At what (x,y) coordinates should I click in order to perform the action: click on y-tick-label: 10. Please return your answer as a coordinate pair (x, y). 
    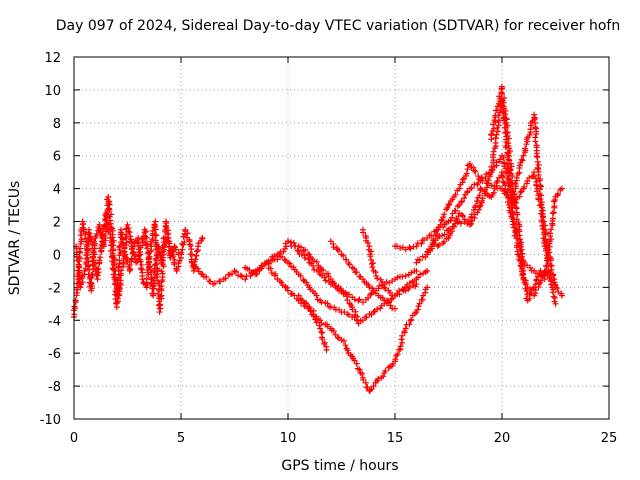
    Looking at the image, I should click on (52, 91).